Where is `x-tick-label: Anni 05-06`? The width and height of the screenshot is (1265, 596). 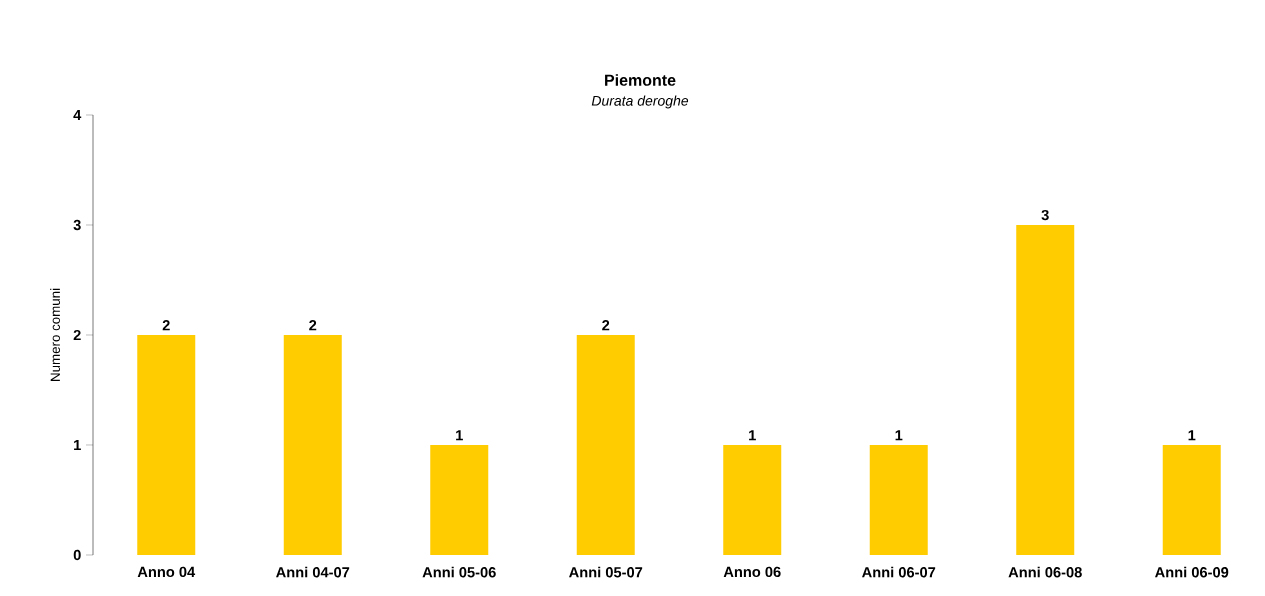 x-tick-label: Anni 05-06 is located at coordinates (459, 572).